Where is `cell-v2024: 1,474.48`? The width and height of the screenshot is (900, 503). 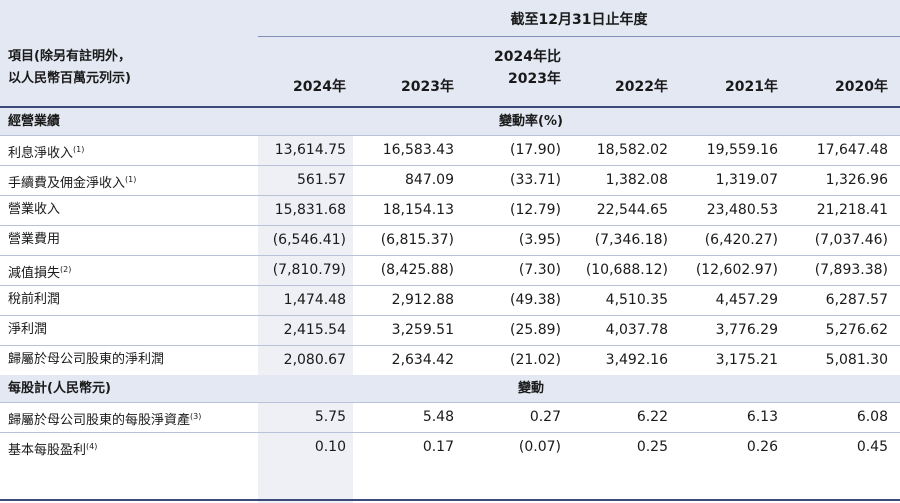
cell-v2024: 1,474.48 is located at coordinates (314, 300).